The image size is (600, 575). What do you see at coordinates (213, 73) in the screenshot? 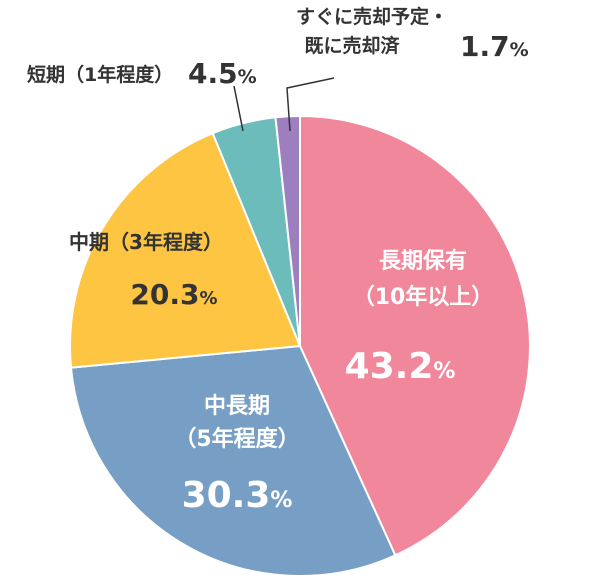
I see `slice-value-short-term: 4.5` at bounding box center [213, 73].